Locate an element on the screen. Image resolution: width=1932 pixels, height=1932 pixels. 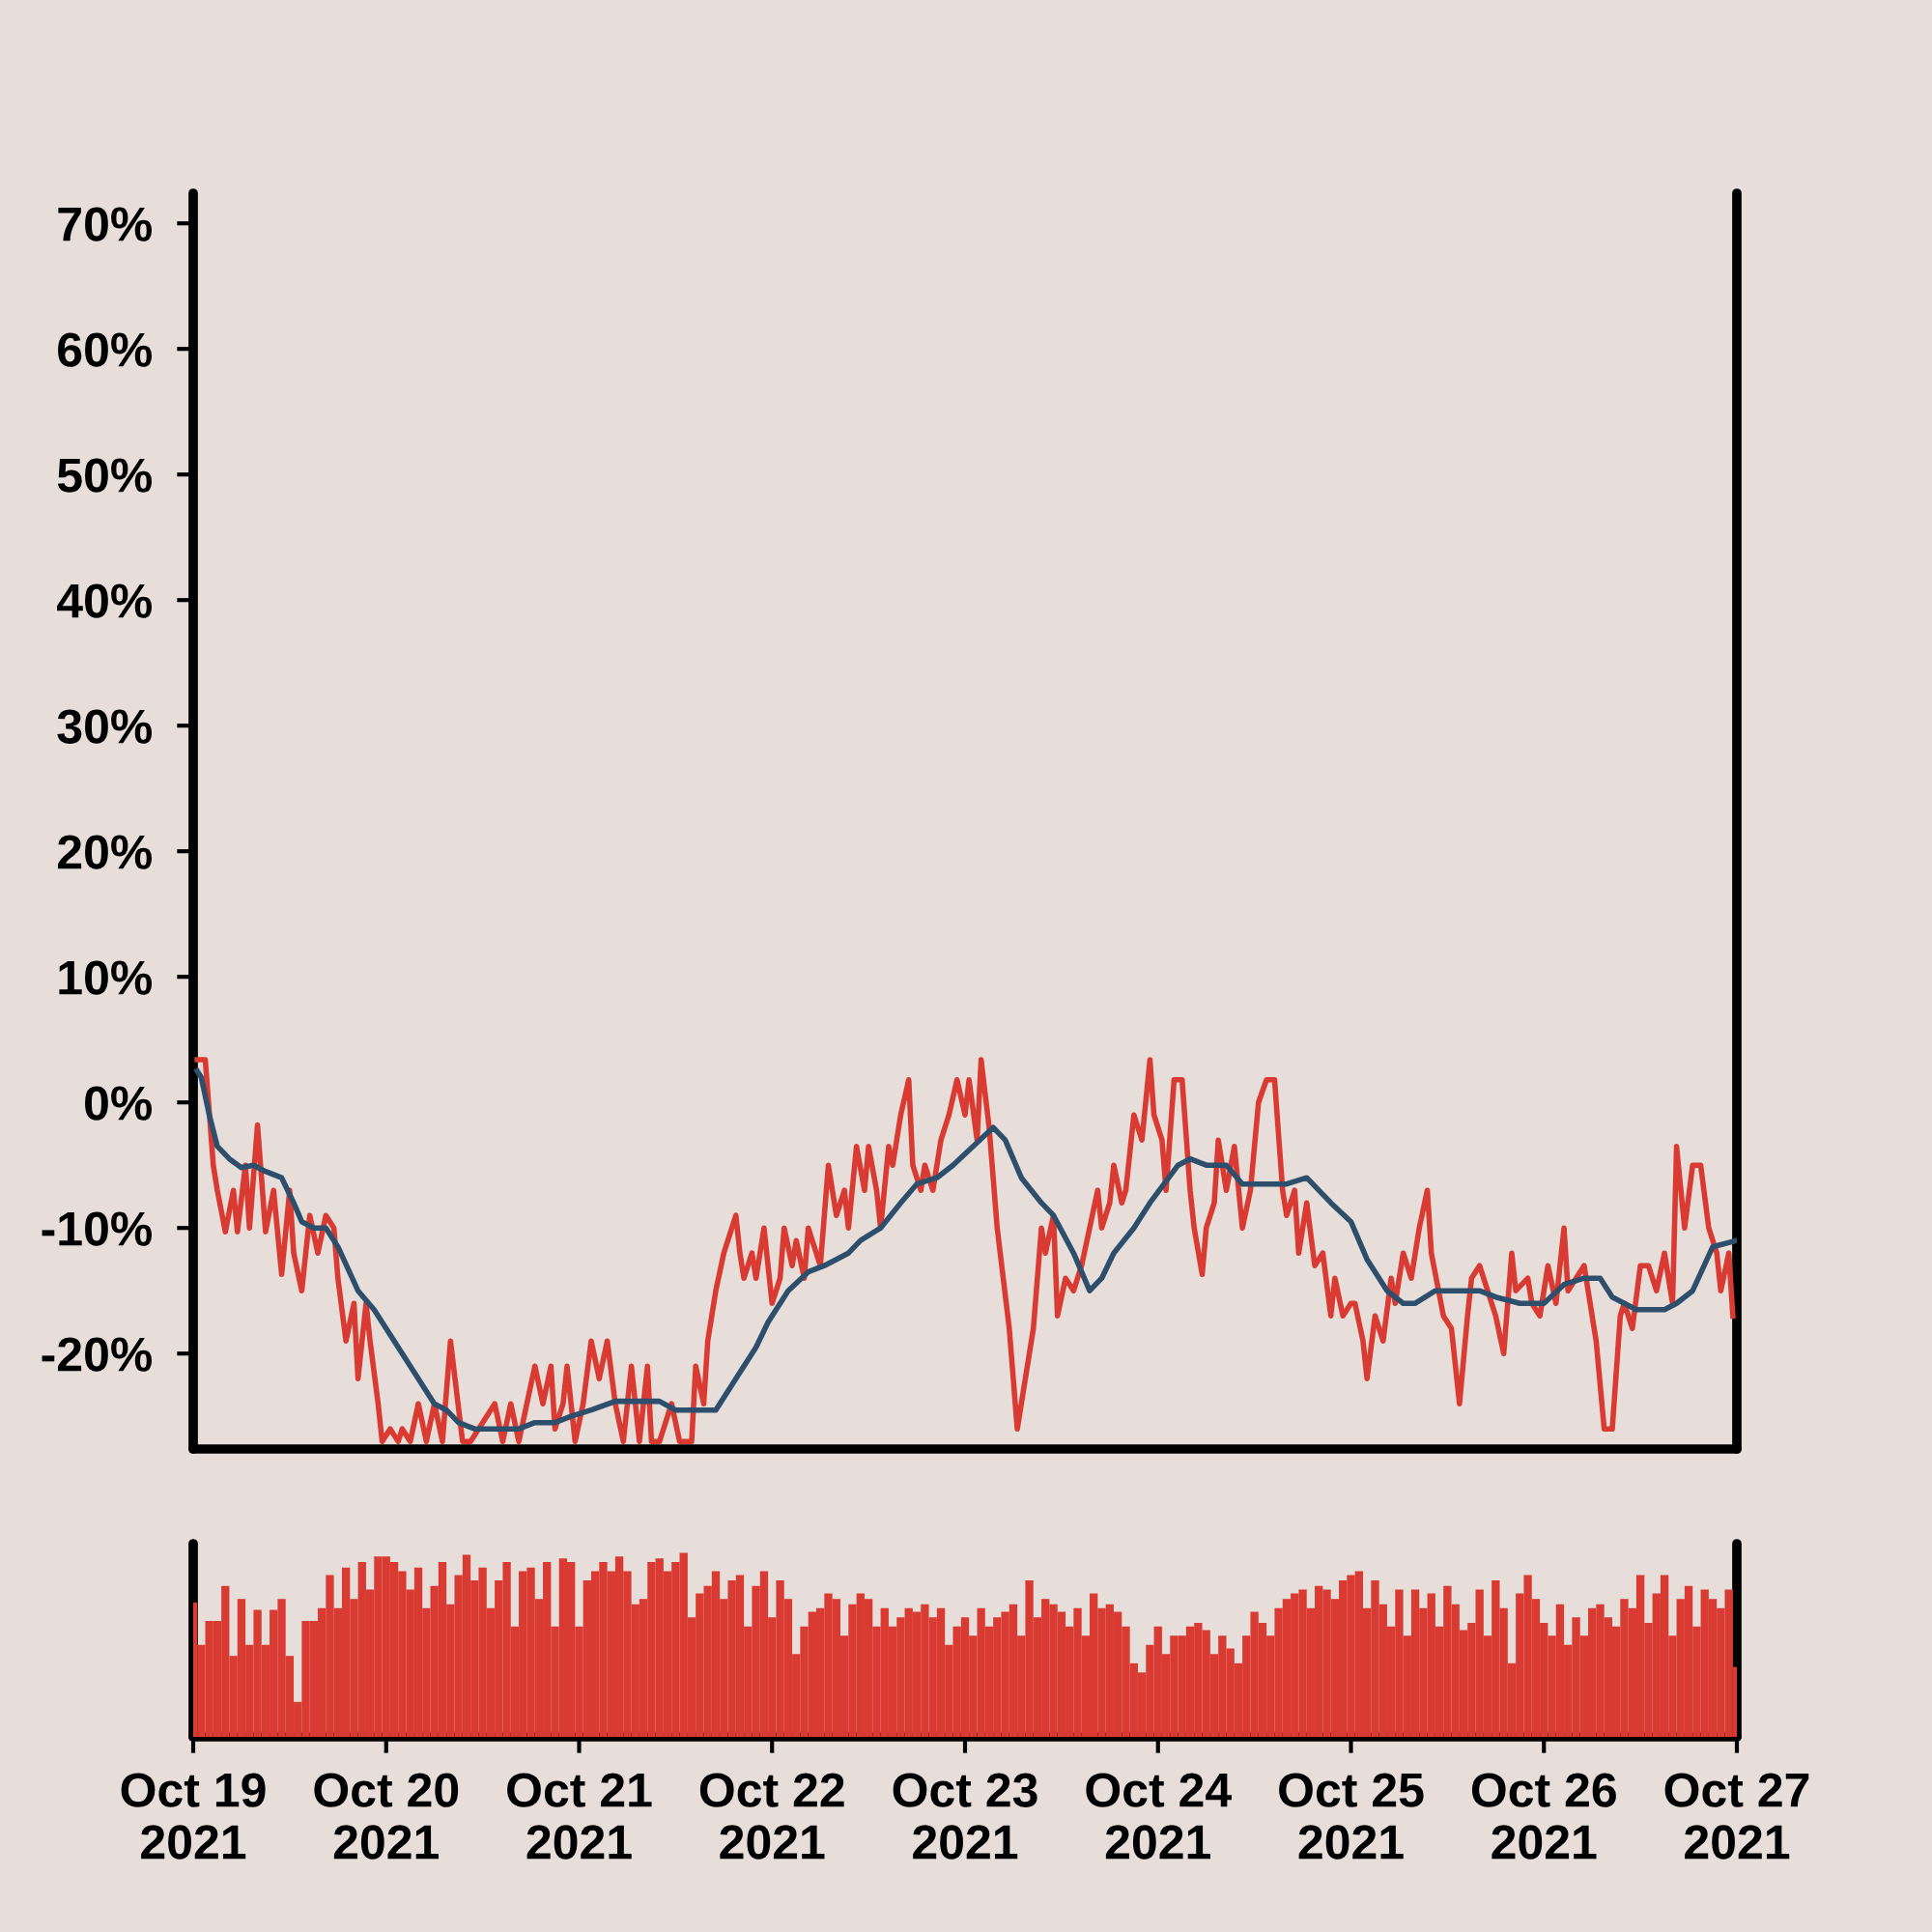
y-tick-label: -10% is located at coordinates (97, 1228).